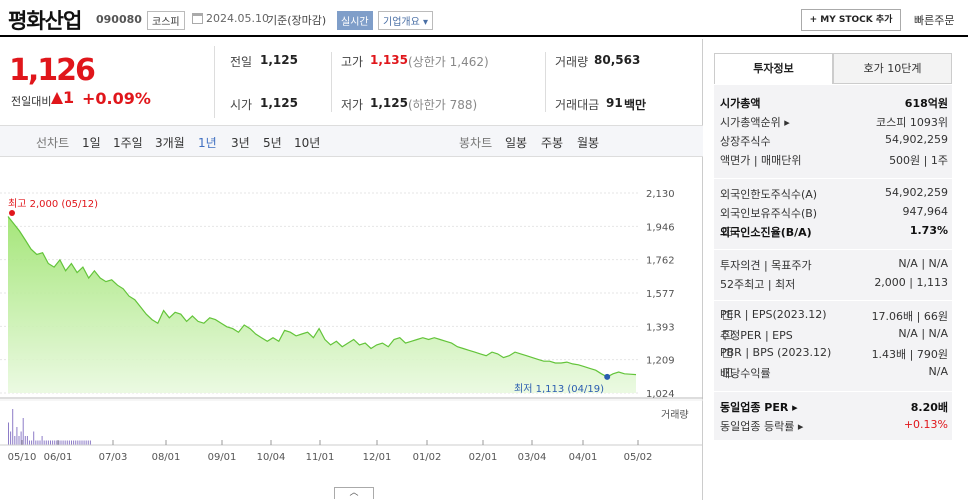 The image size is (968, 500). I want to click on open-label: 시가, so click(241, 105).